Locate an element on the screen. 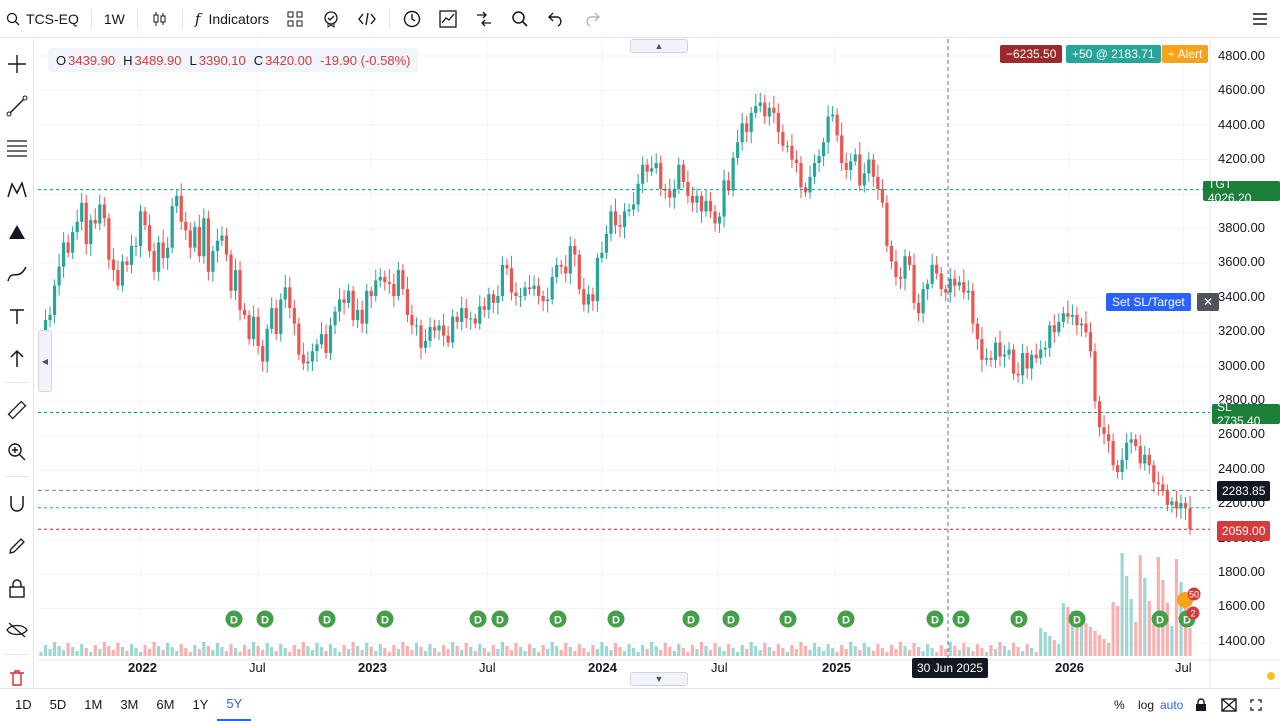 Image resolution: width=1280 pixels, height=721 pixels. symbol-search: TCS-EQ is located at coordinates (43, 19).